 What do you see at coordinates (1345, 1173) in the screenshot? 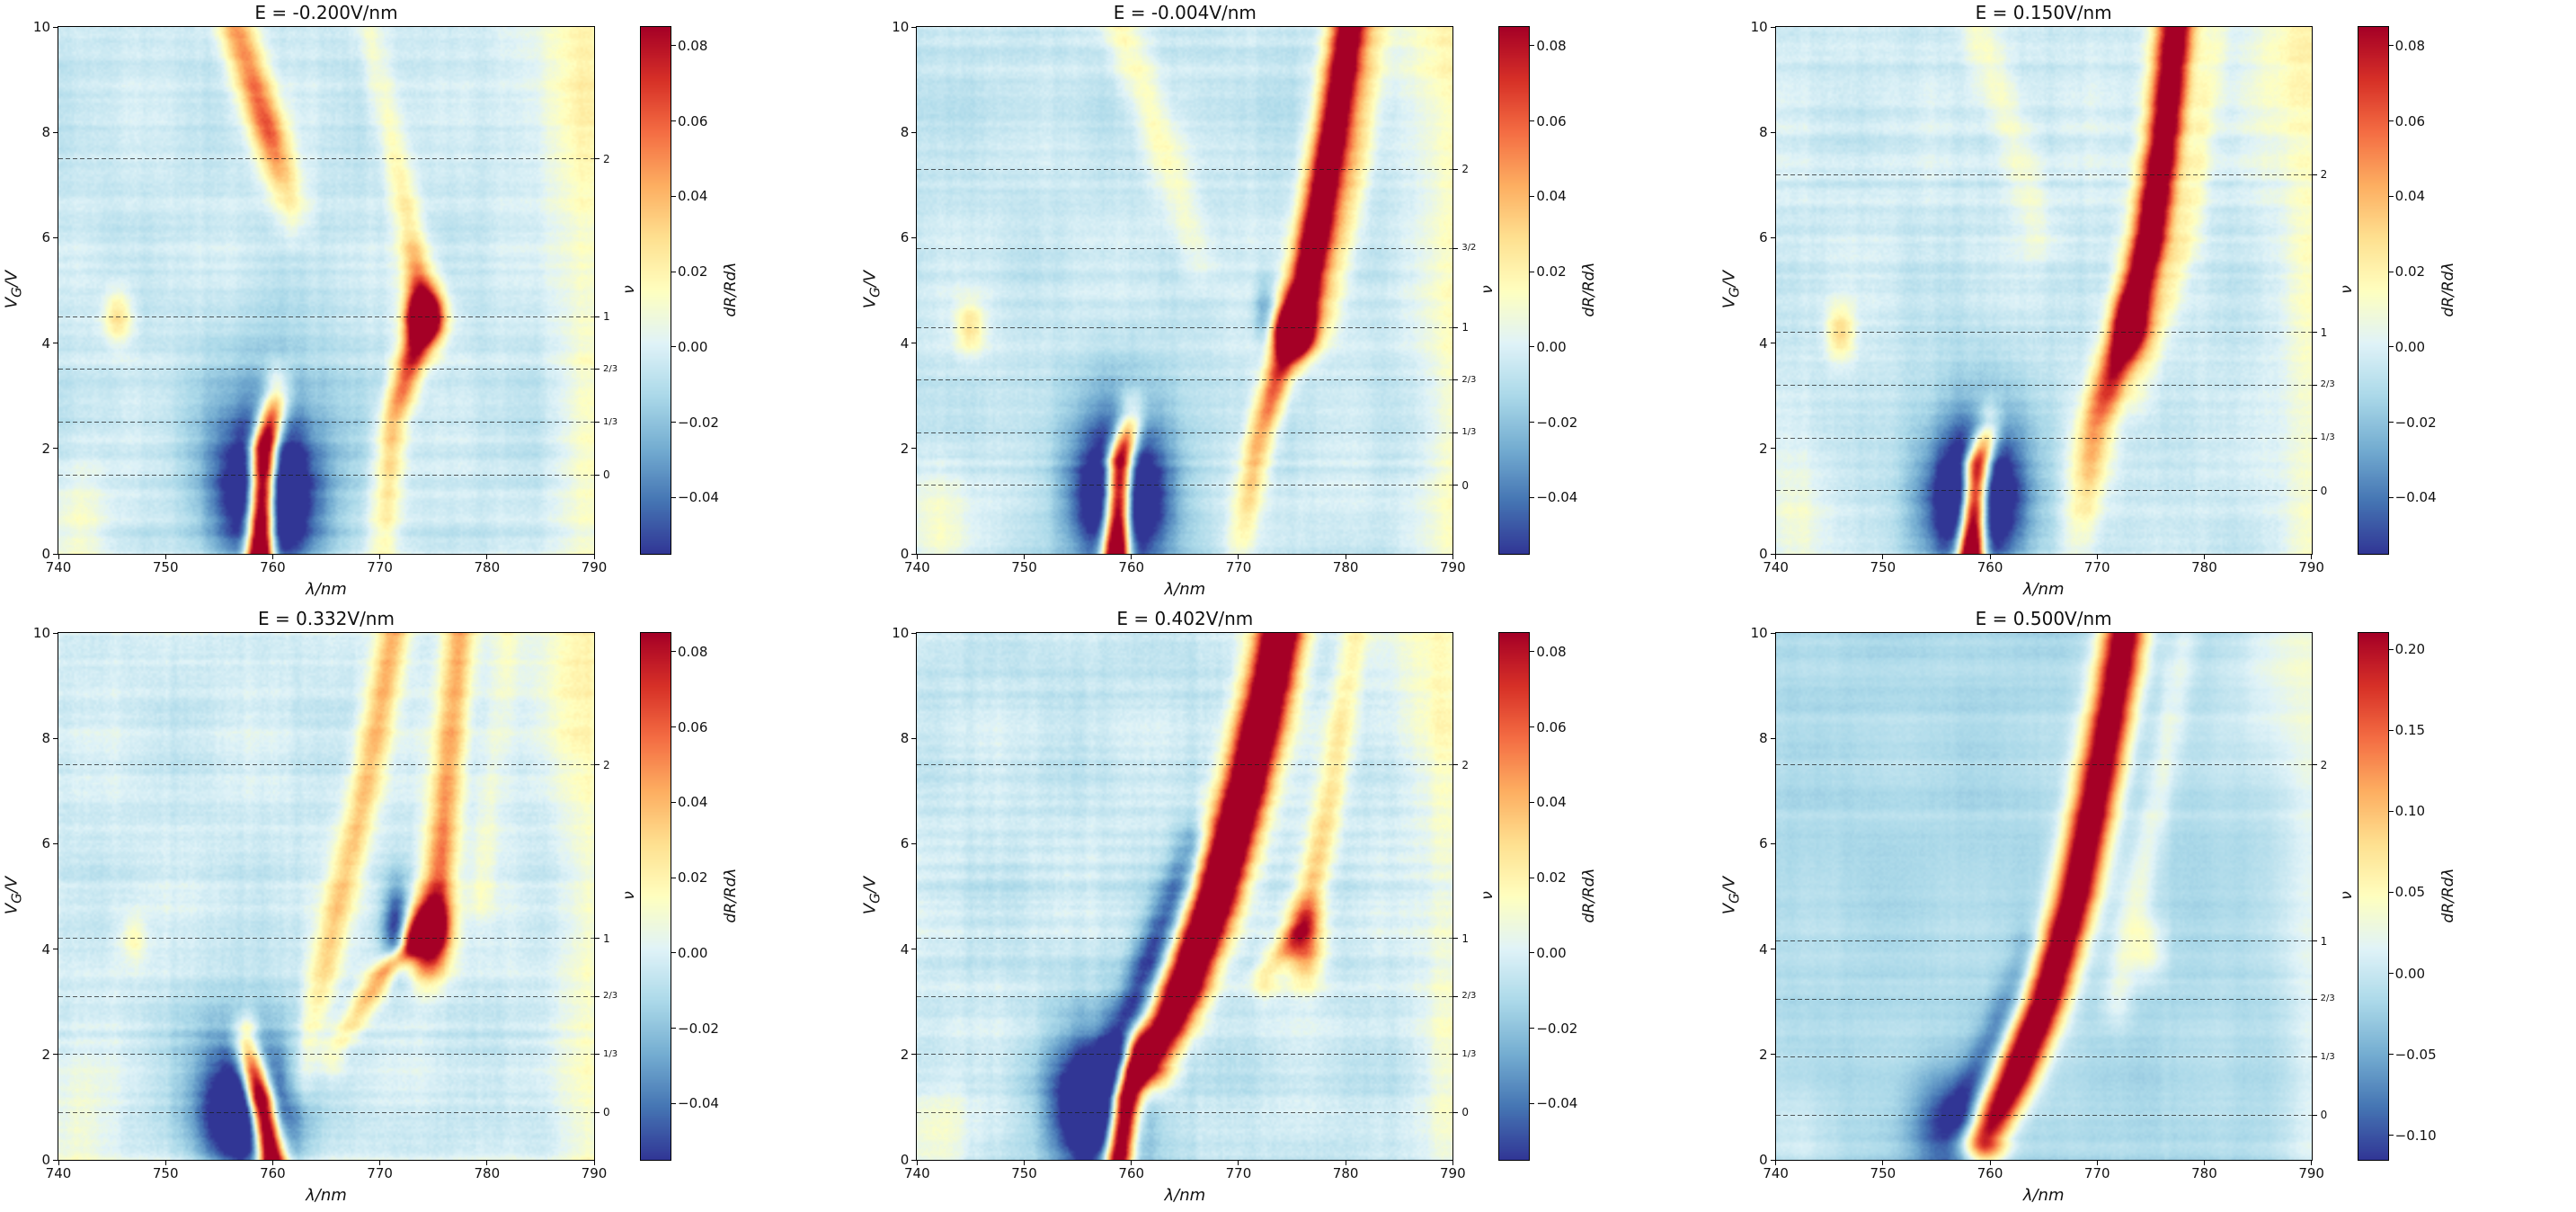
I see `x-tick-label: 780` at bounding box center [1345, 1173].